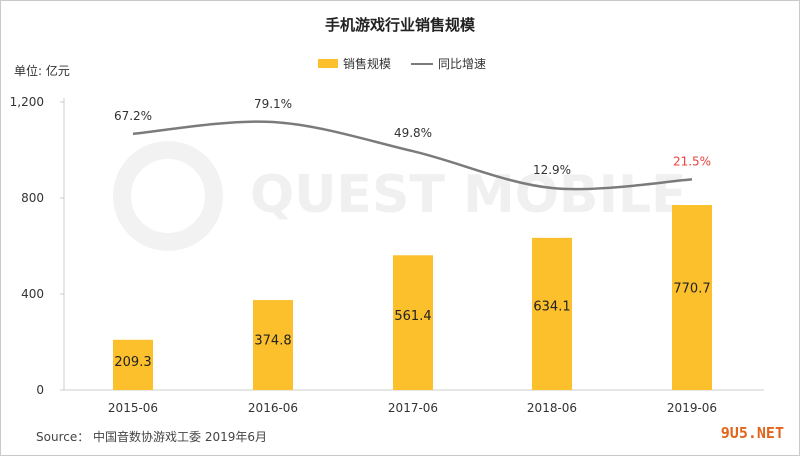 This screenshot has width=800, height=456. Describe the element at coordinates (551, 306) in the screenshot. I see `bar-value-label: 634.1` at that location.